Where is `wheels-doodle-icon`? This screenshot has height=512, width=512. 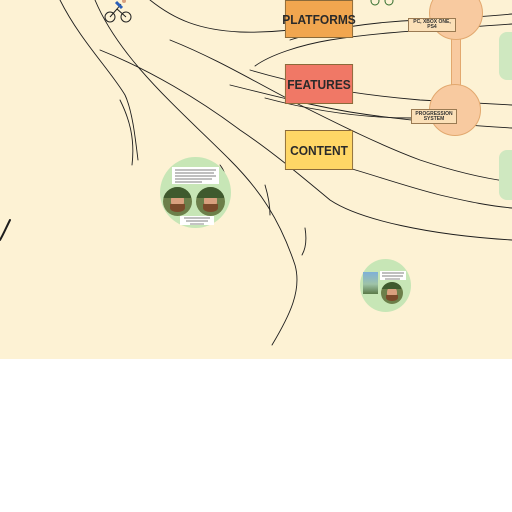 wheels-doodle-icon is located at coordinates (382, 3).